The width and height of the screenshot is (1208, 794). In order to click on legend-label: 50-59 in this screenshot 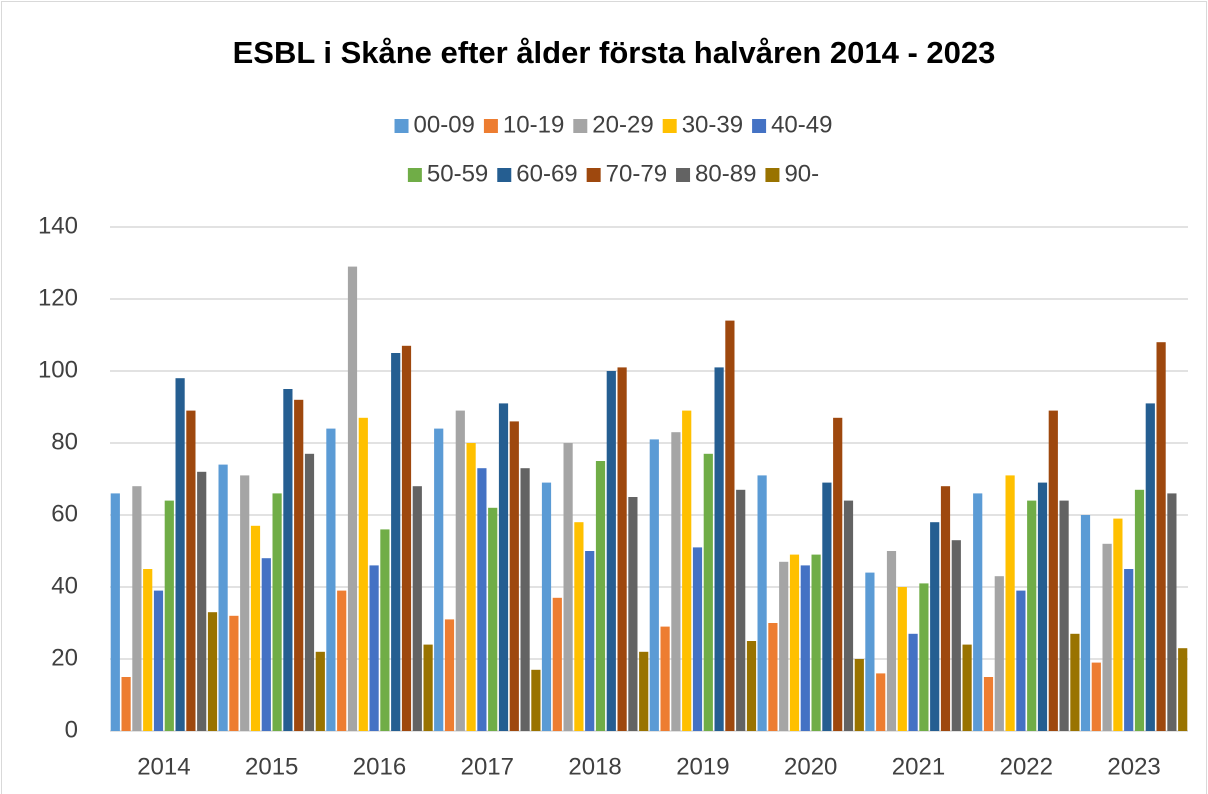, I will do `click(457, 173)`.